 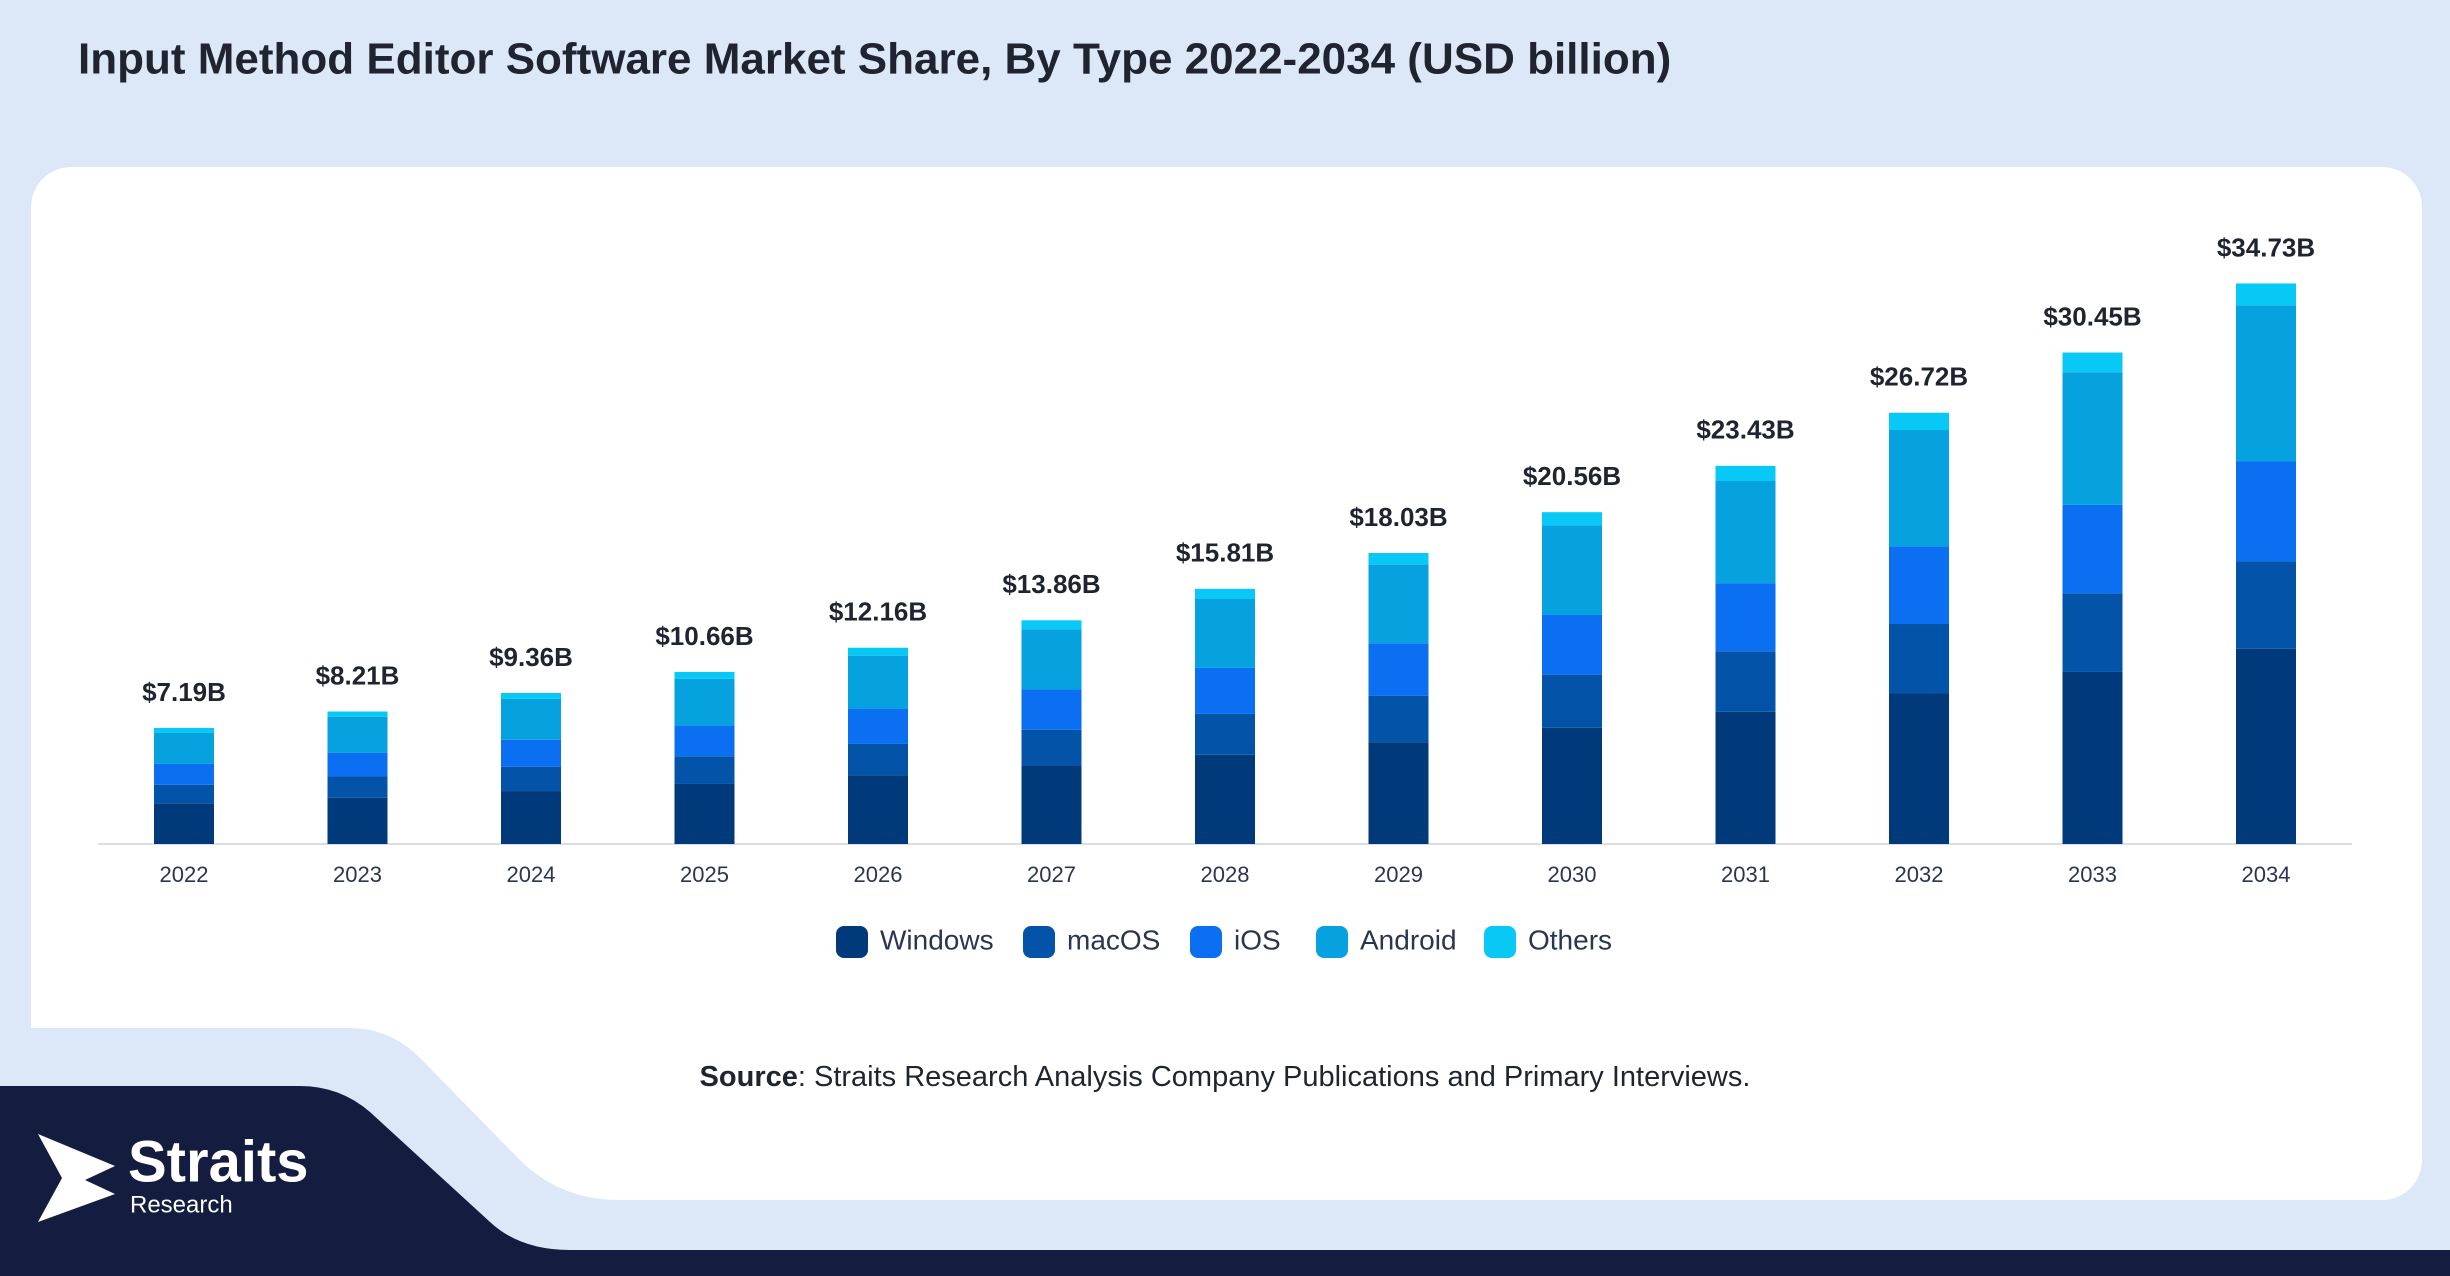 What do you see at coordinates (1398, 874) in the screenshot?
I see `x-tick-label: 2029` at bounding box center [1398, 874].